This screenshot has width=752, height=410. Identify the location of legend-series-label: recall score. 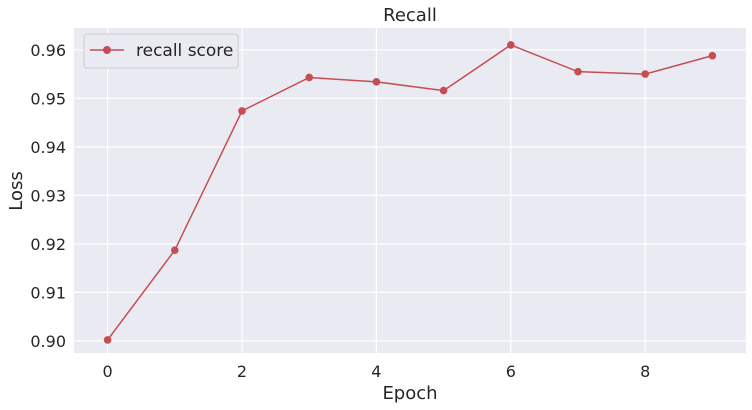
(184, 51).